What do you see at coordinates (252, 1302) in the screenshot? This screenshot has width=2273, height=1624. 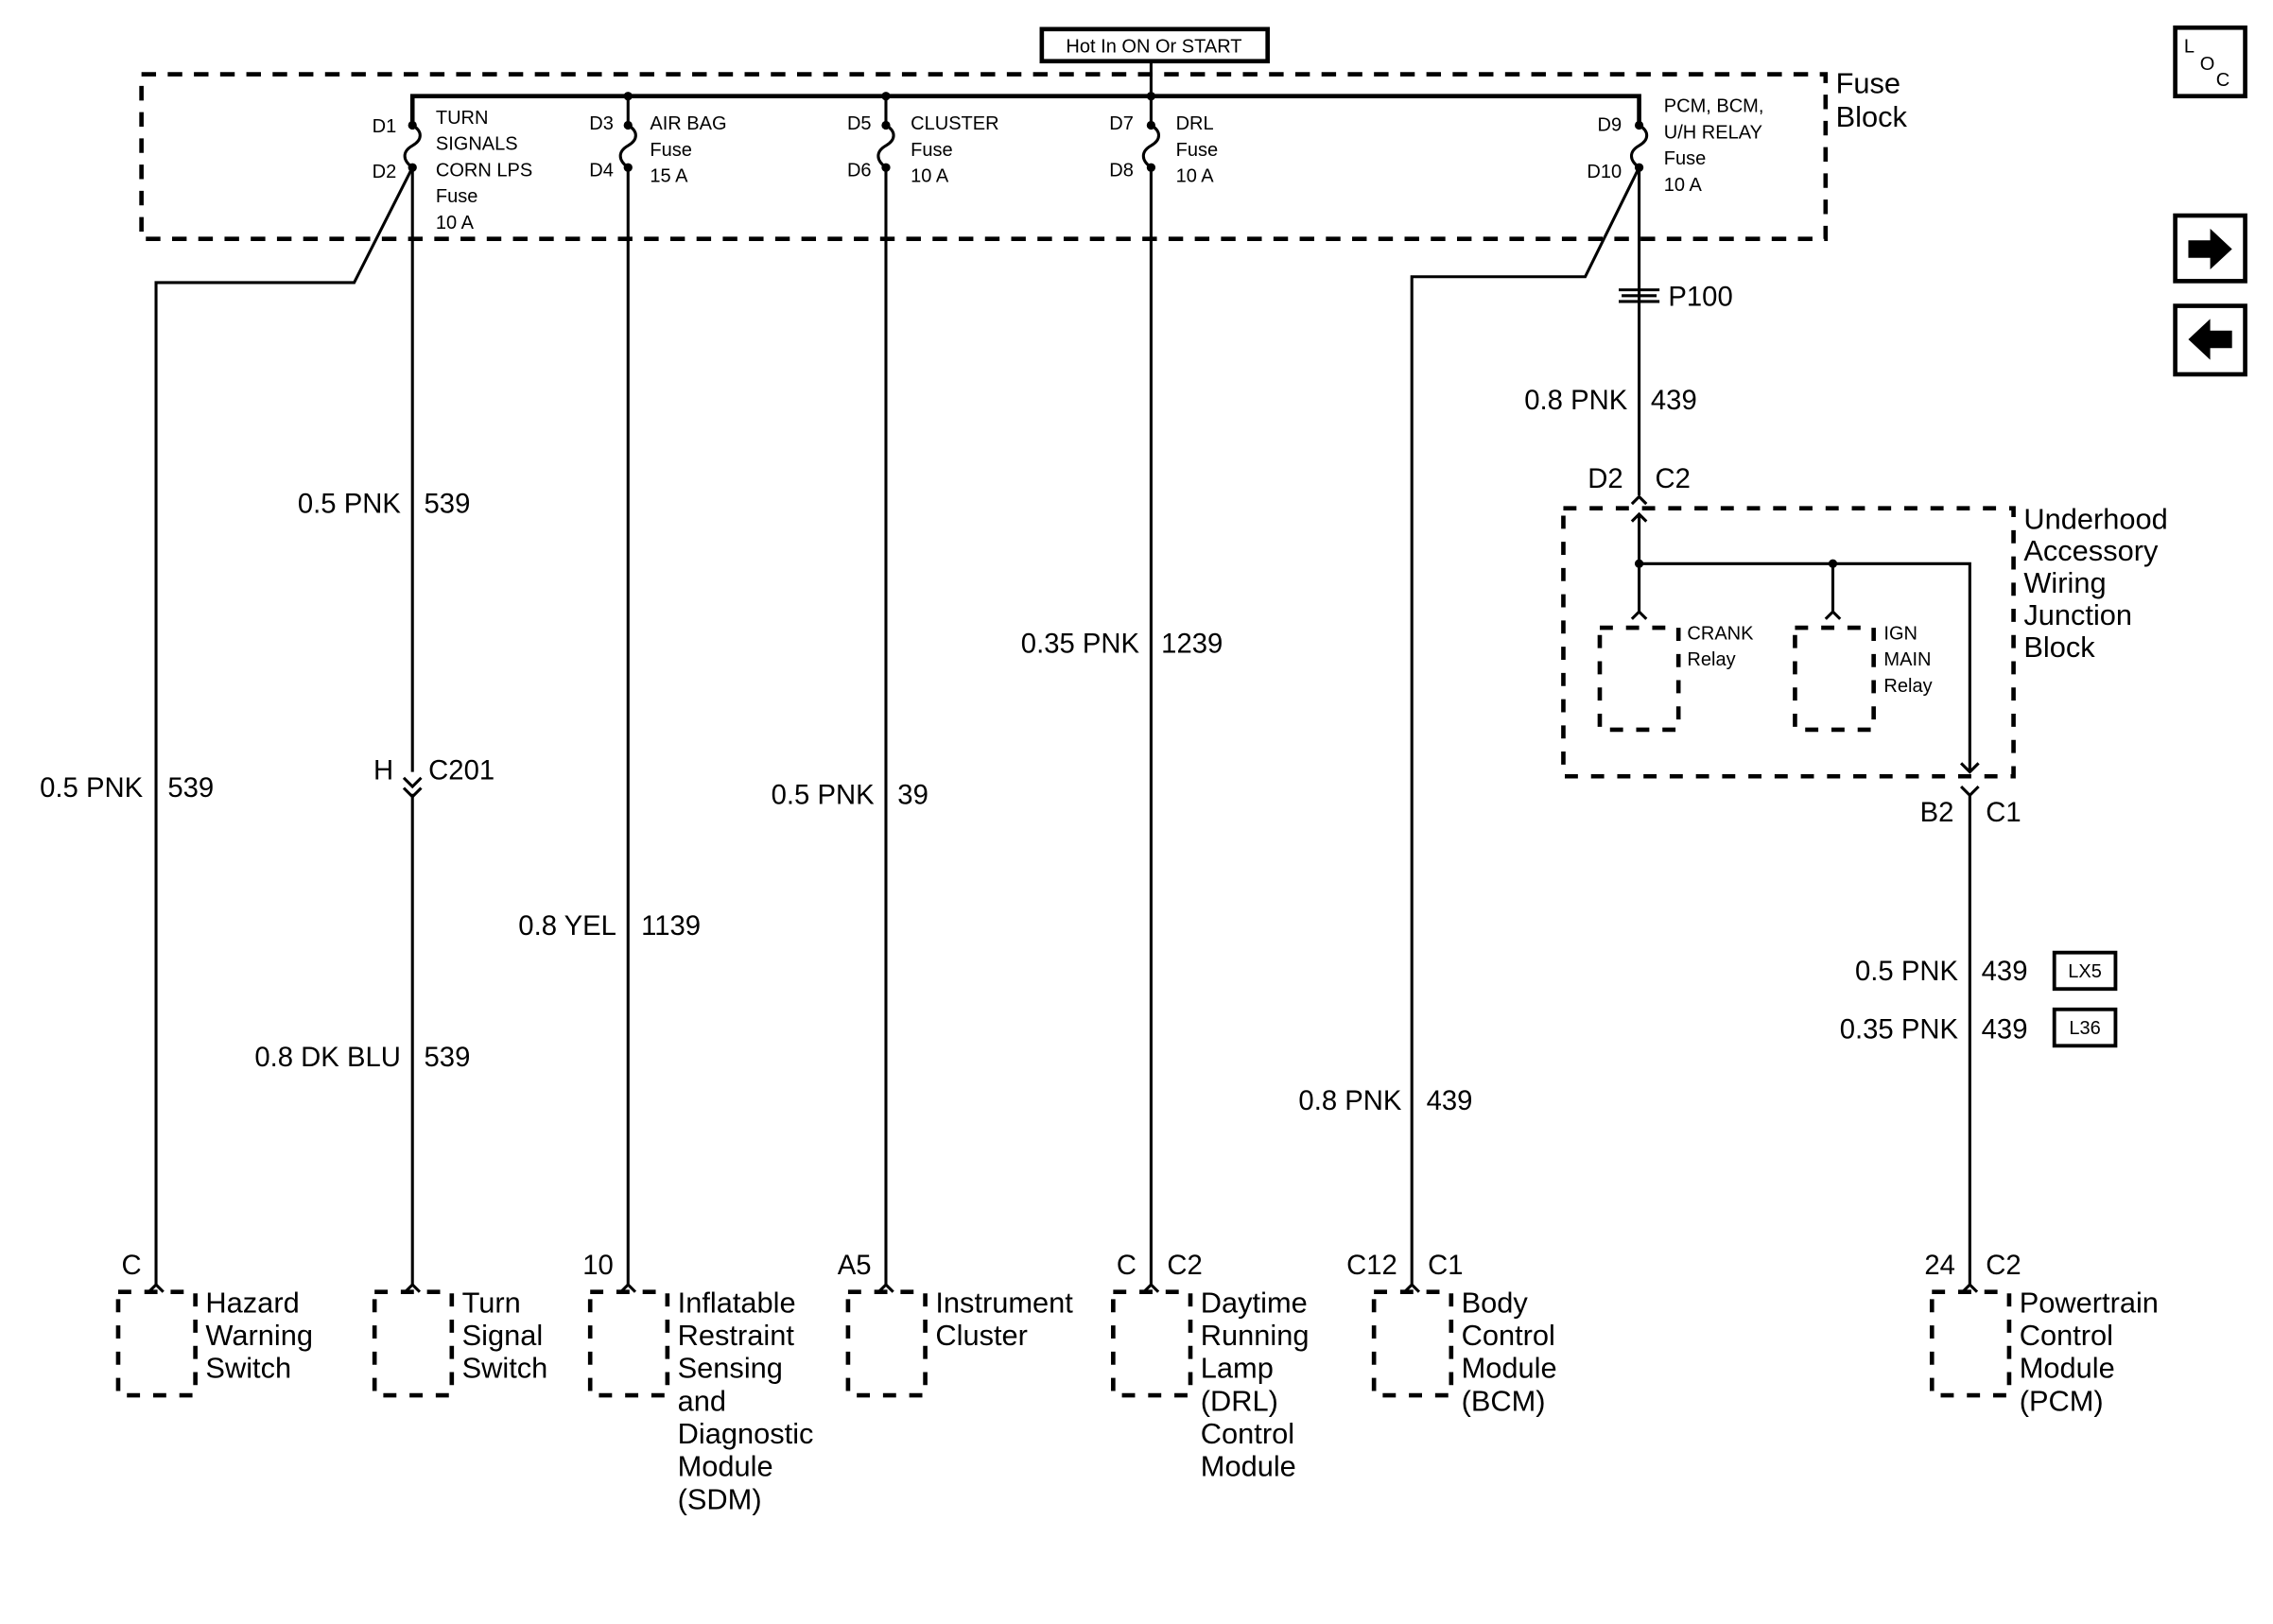 I see `component-name: Hazard` at bounding box center [252, 1302].